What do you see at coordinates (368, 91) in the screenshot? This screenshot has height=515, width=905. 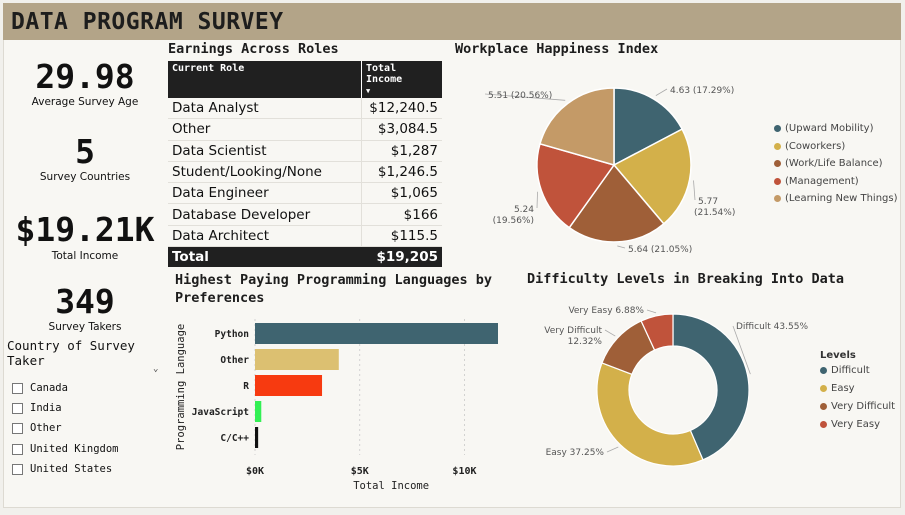 I see `sort-down-icon: ▼` at bounding box center [368, 91].